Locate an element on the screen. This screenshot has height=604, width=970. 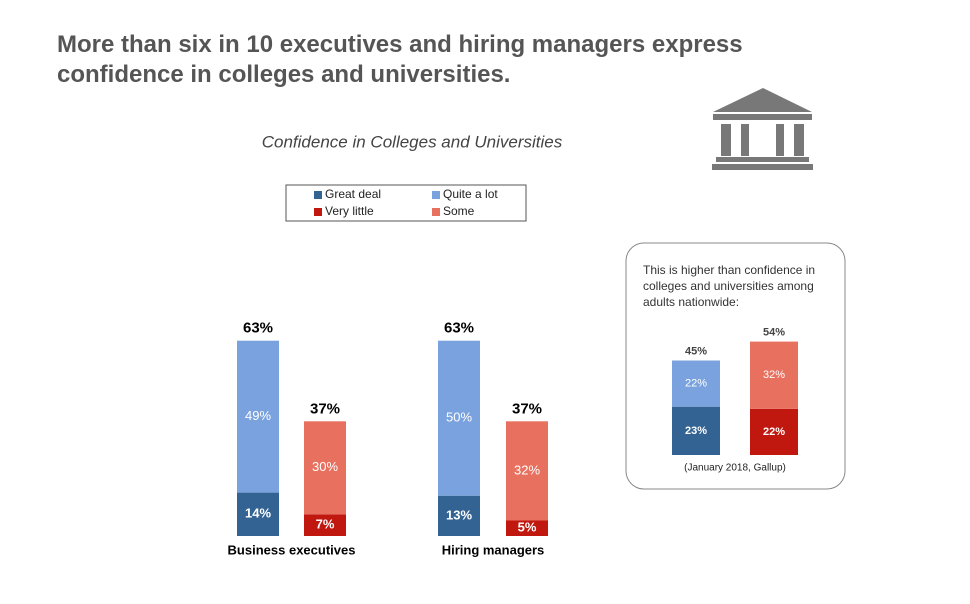
value-label: 7% is located at coordinates (325, 524).